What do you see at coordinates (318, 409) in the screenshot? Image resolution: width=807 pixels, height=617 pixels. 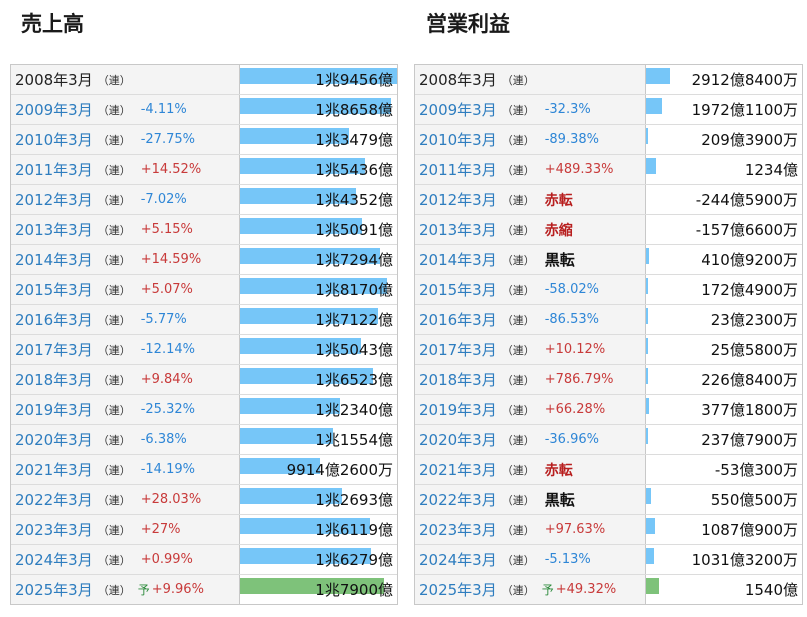 I see `value-cell: 1兆2340億` at bounding box center [318, 409].